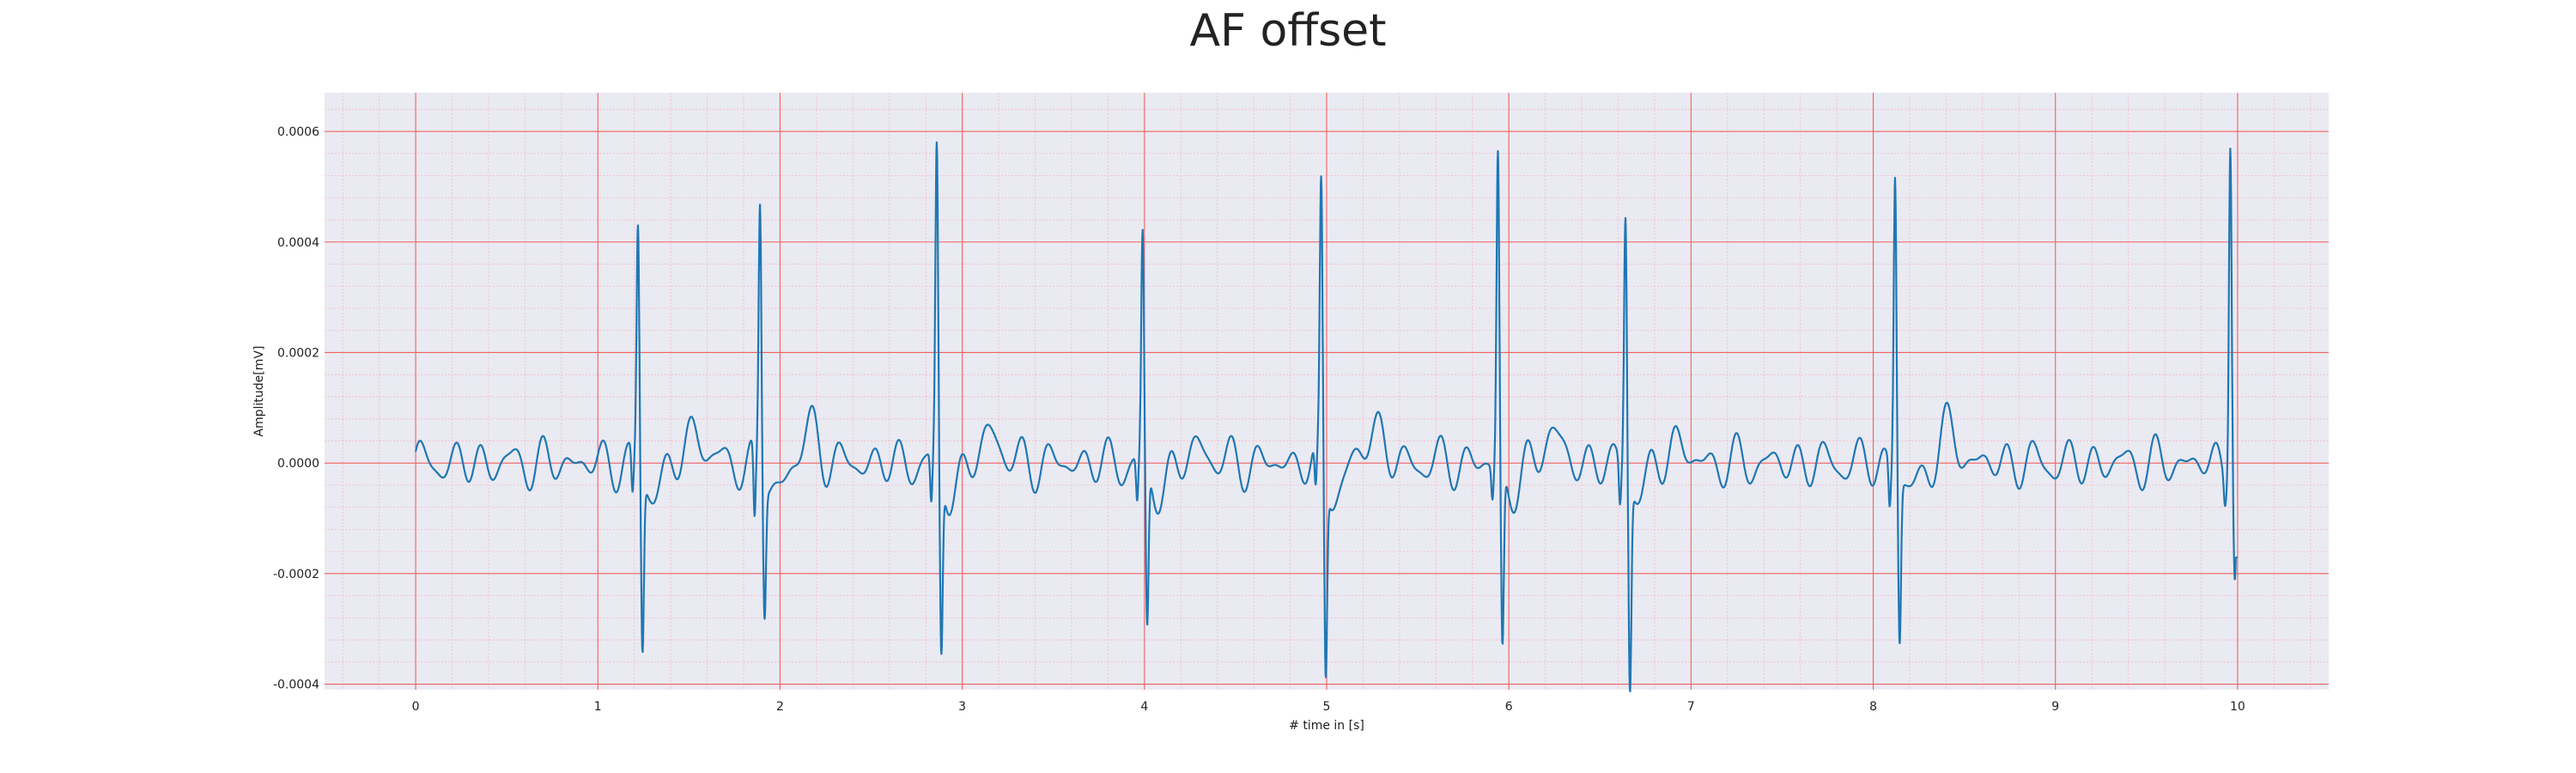  Describe the element at coordinates (298, 464) in the screenshot. I see `y-tick-label: 0.0000` at that location.